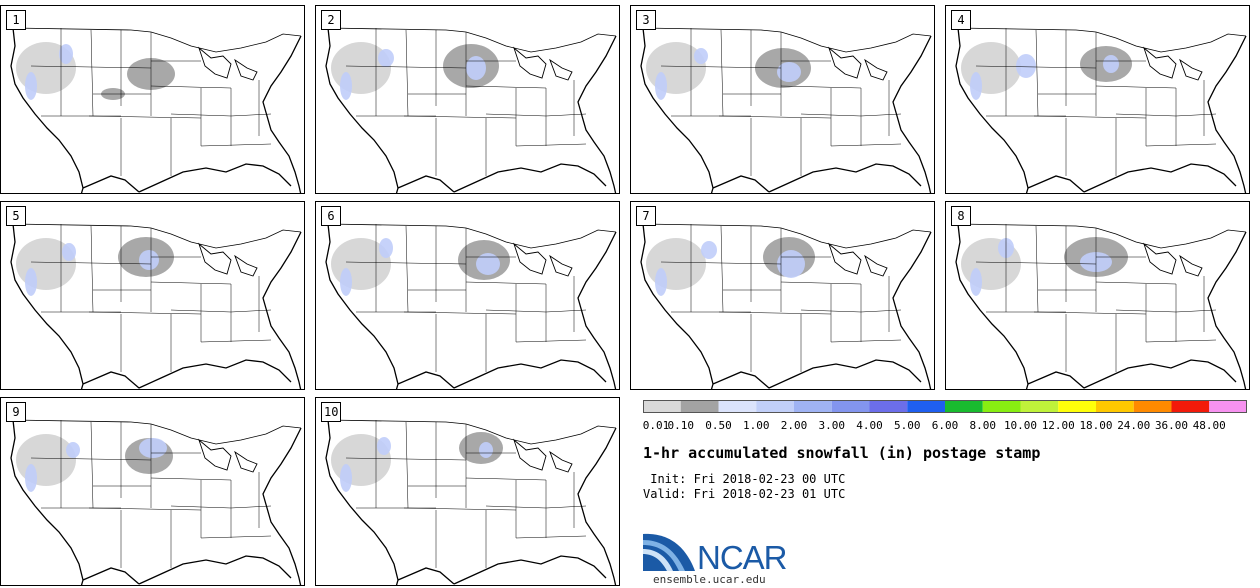 This screenshot has width=1260, height=588. Describe the element at coordinates (1020, 425) in the screenshot. I see `colorbar-tick-label: 10.00` at that location.